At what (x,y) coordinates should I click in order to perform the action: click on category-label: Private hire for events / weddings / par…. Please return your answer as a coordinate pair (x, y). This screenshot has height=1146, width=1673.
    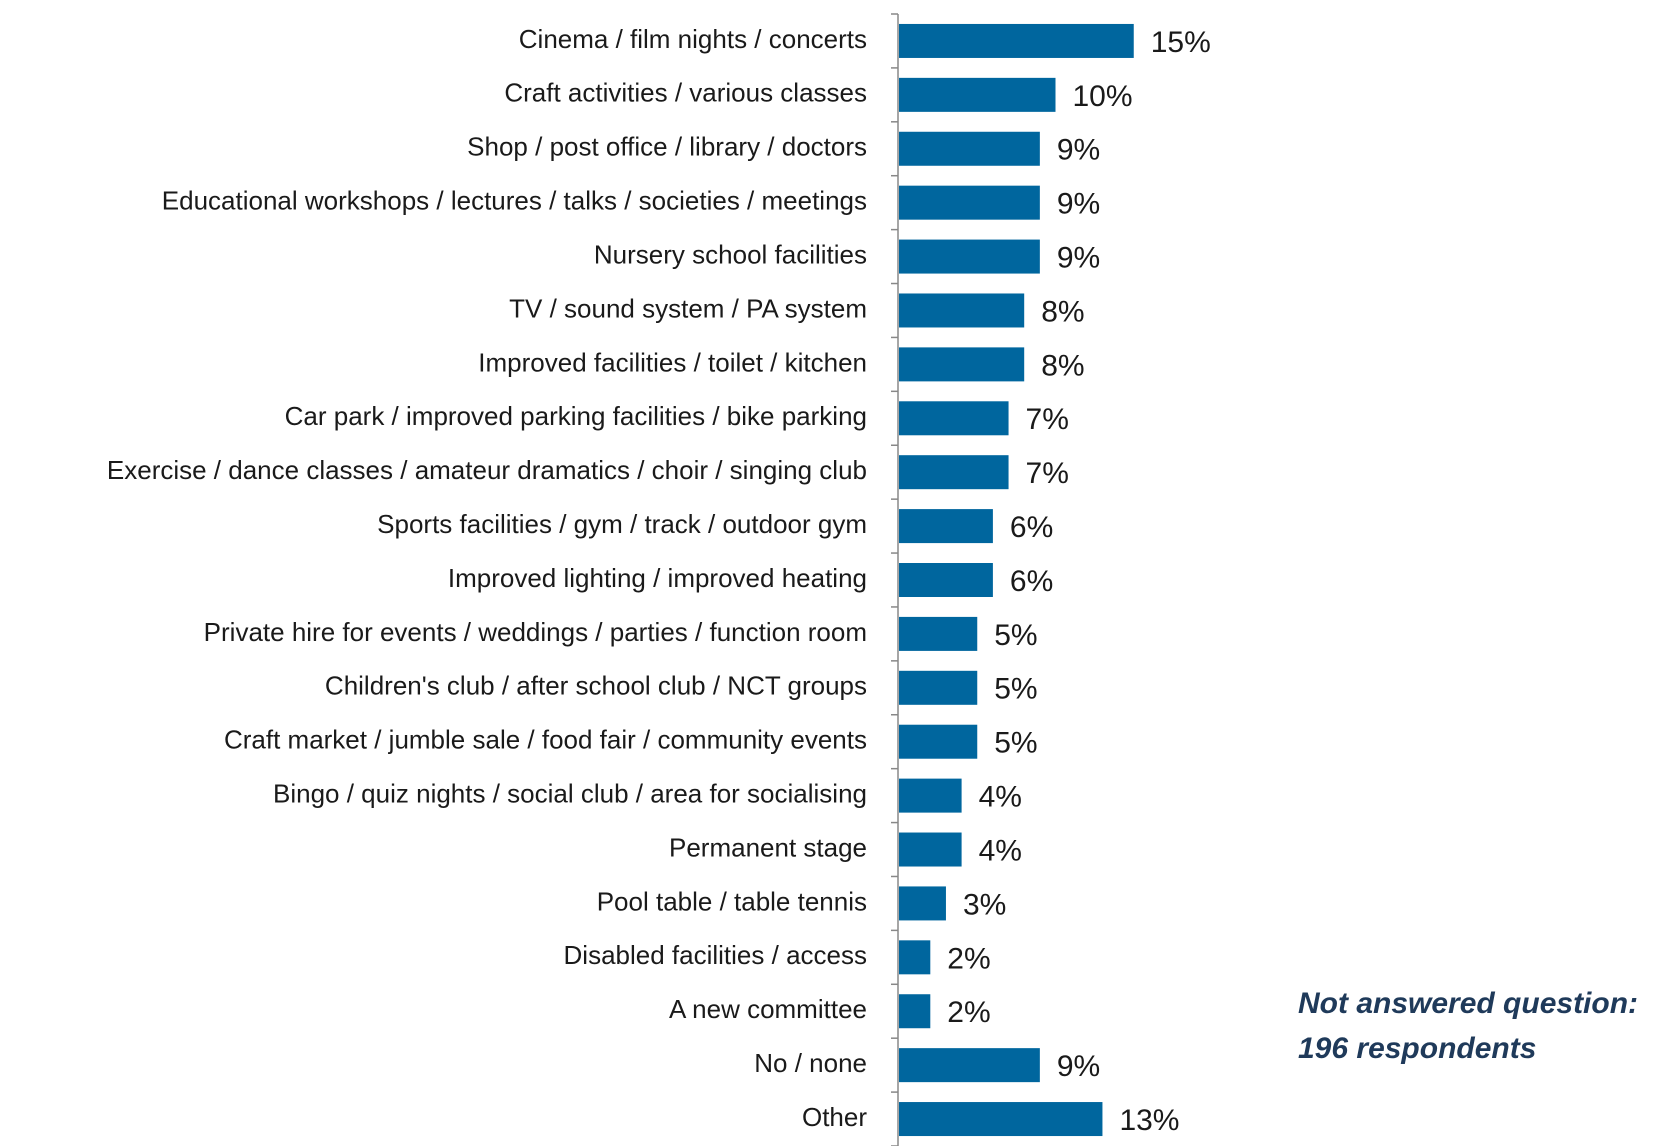
    Looking at the image, I should click on (535, 632).